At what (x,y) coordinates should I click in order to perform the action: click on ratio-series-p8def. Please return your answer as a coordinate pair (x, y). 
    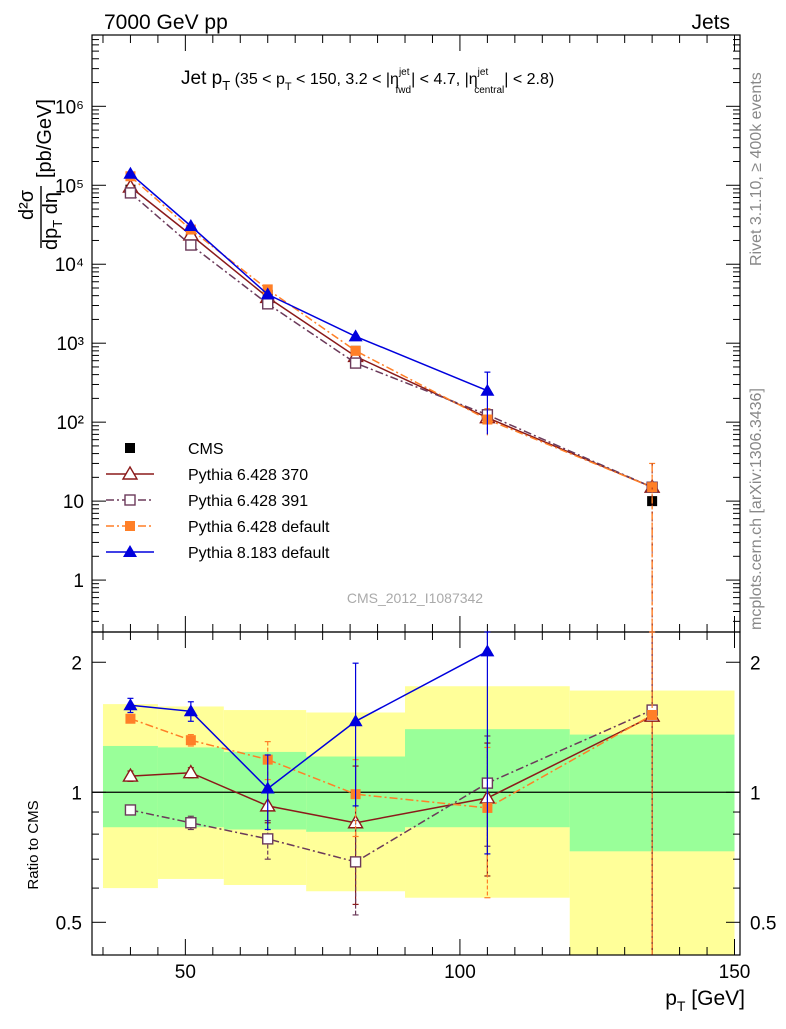
    Looking at the image, I should click on (309, 743).